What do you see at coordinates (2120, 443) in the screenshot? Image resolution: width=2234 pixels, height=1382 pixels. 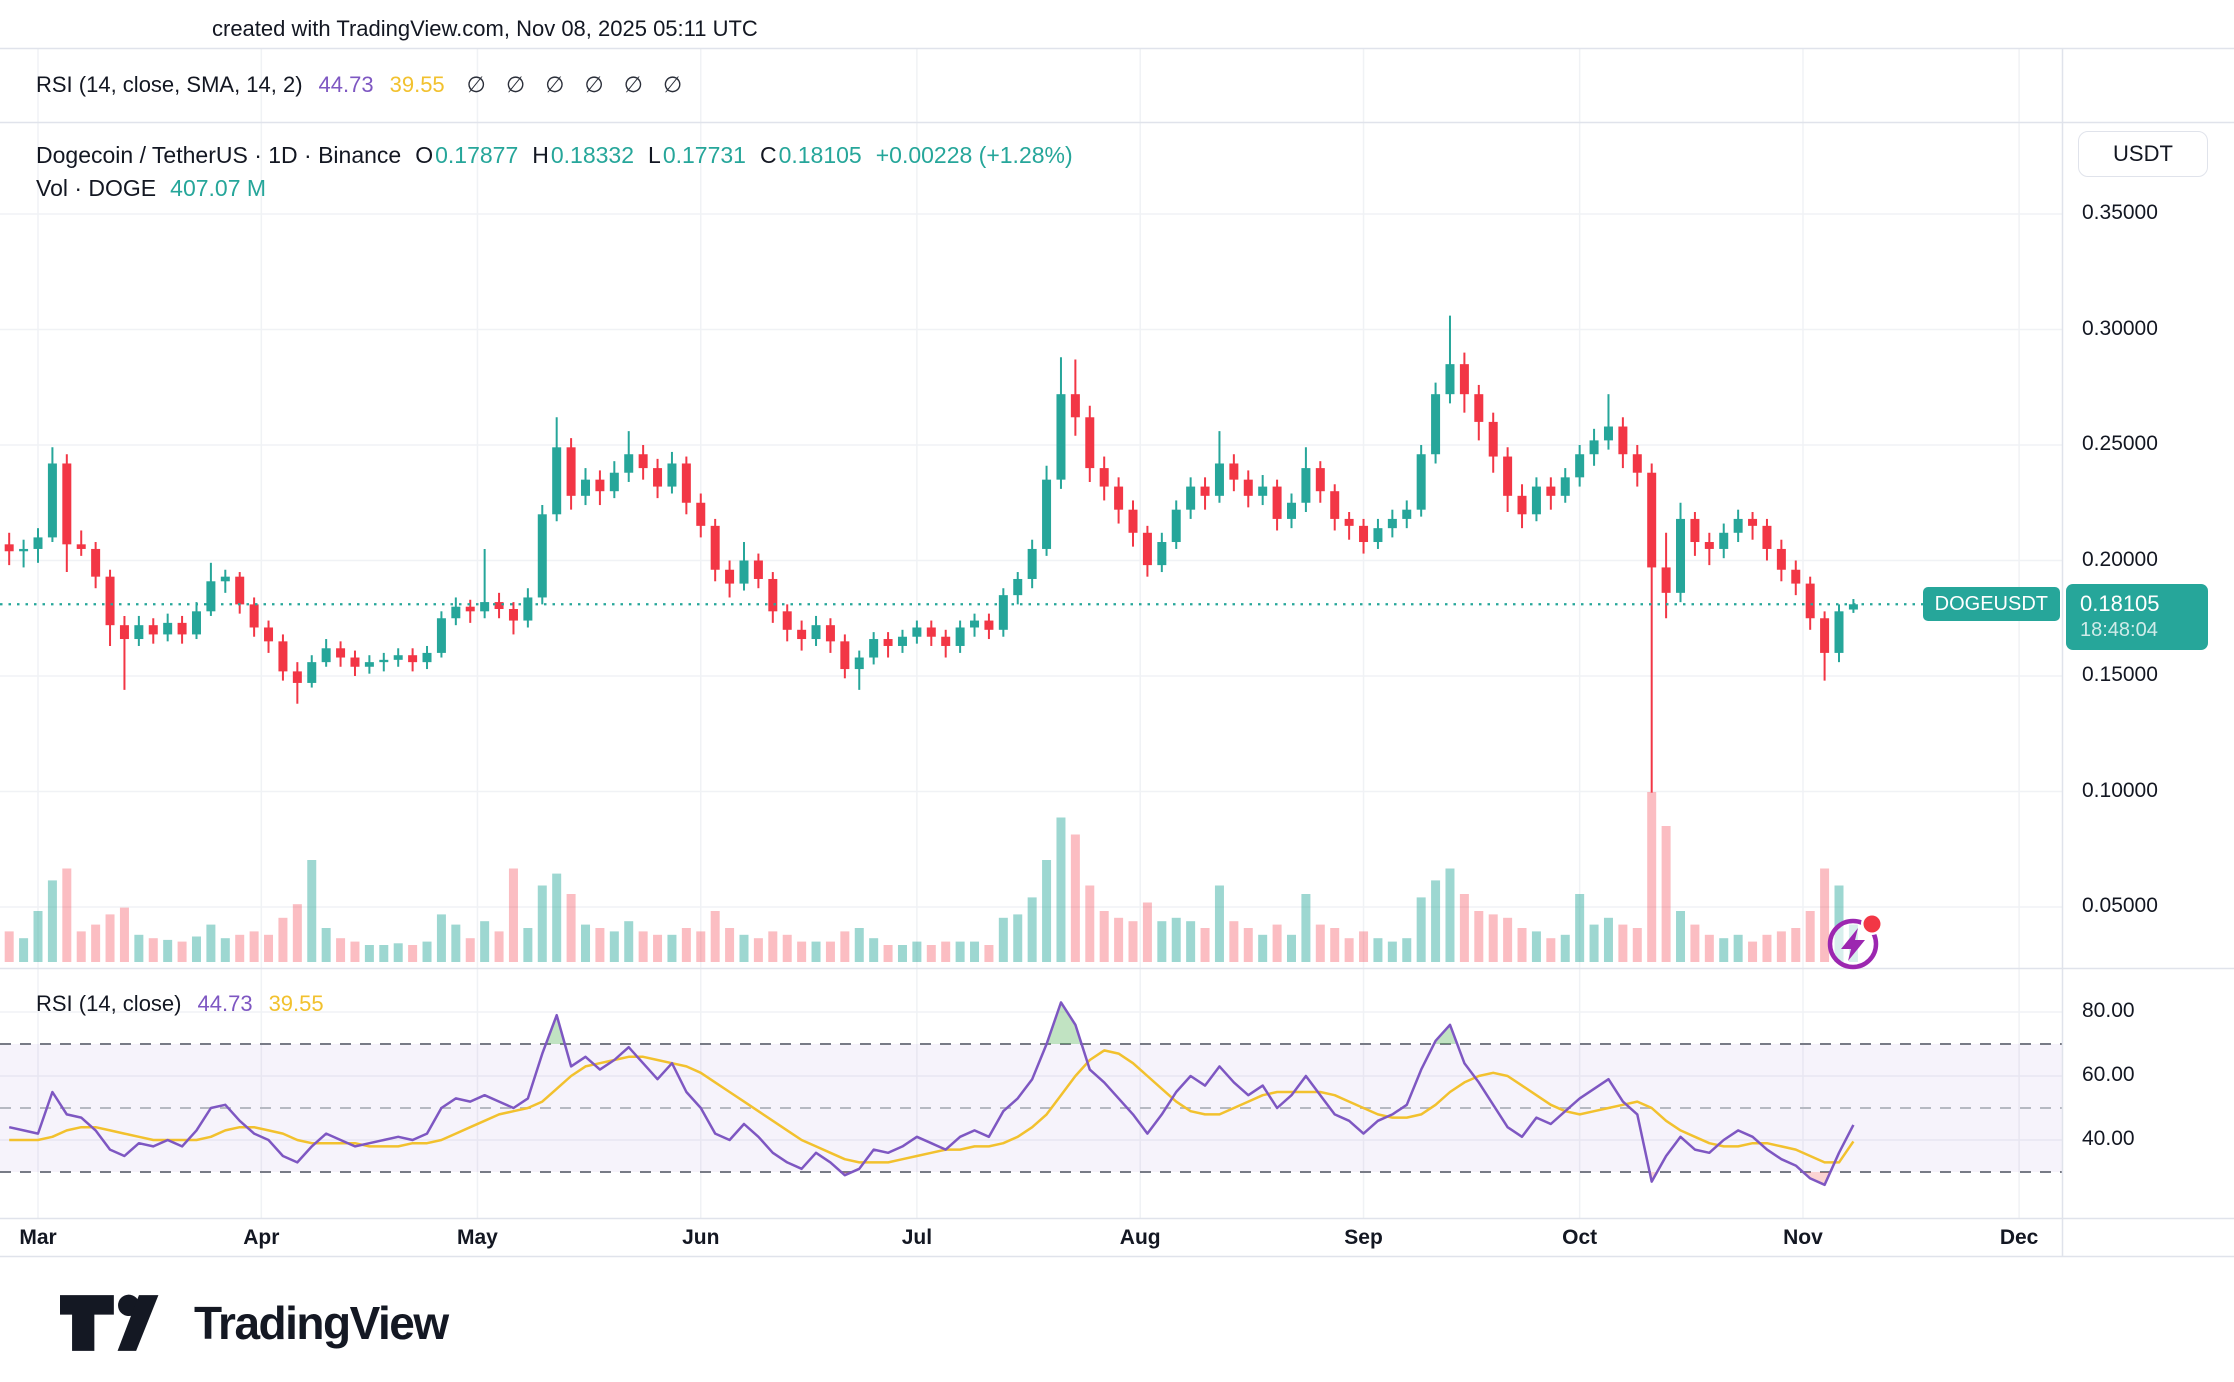 I see `price-axis-label: 0.25000` at bounding box center [2120, 443].